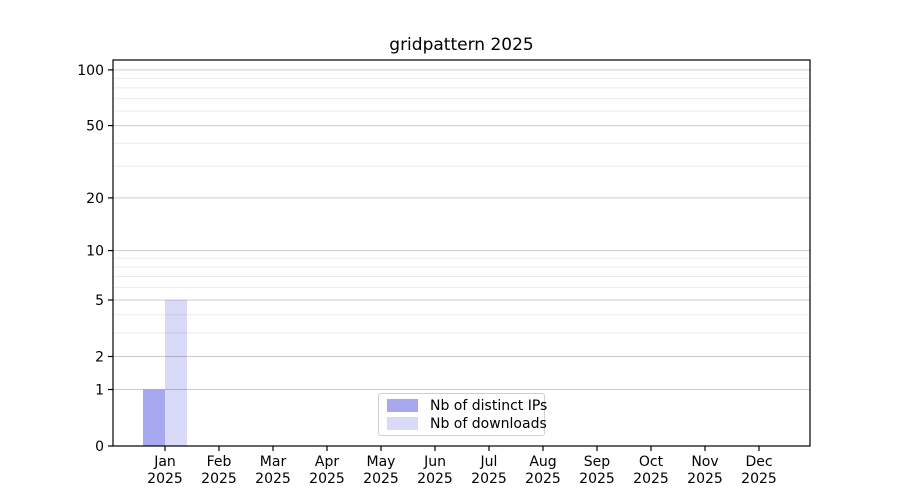 Image resolution: width=900 pixels, height=500 pixels. Describe the element at coordinates (99, 391) in the screenshot. I see `y-tick-label: 1` at that location.